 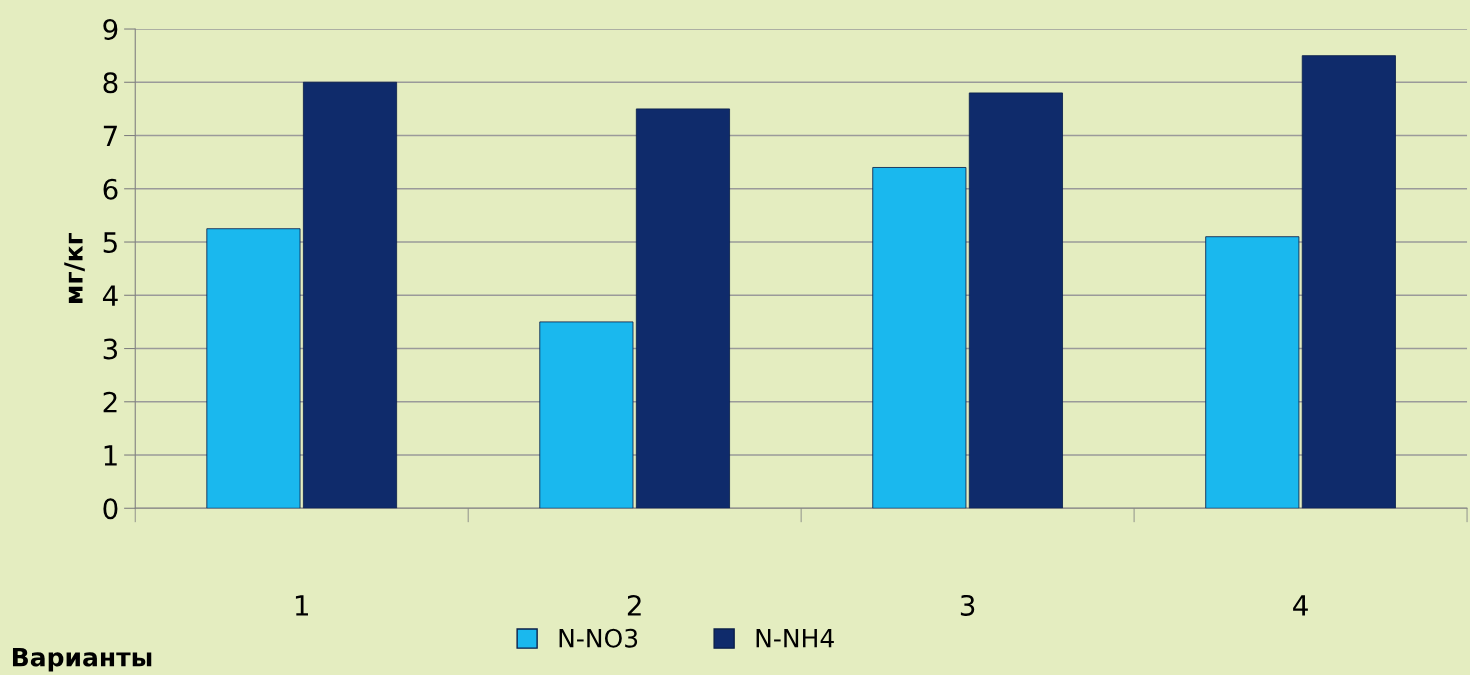 What do you see at coordinates (110, 83) in the screenshot?
I see `y-tick-label: 8` at bounding box center [110, 83].